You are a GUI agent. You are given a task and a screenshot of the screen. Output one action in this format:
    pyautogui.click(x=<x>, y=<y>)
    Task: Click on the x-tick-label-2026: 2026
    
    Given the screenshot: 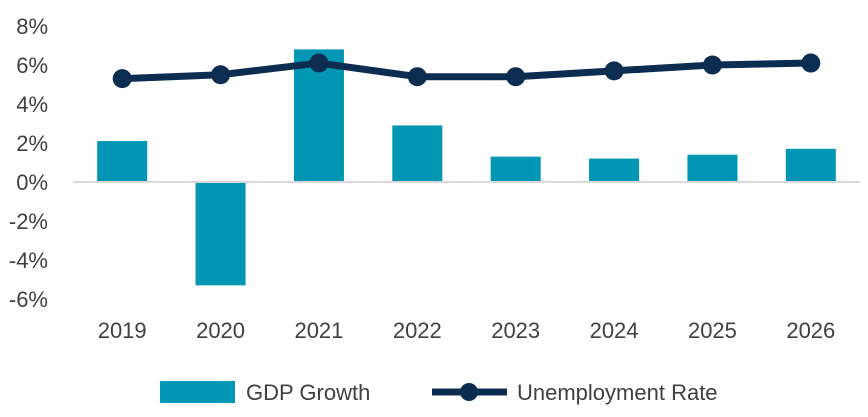 What is the action you would take?
    pyautogui.click(x=810, y=330)
    